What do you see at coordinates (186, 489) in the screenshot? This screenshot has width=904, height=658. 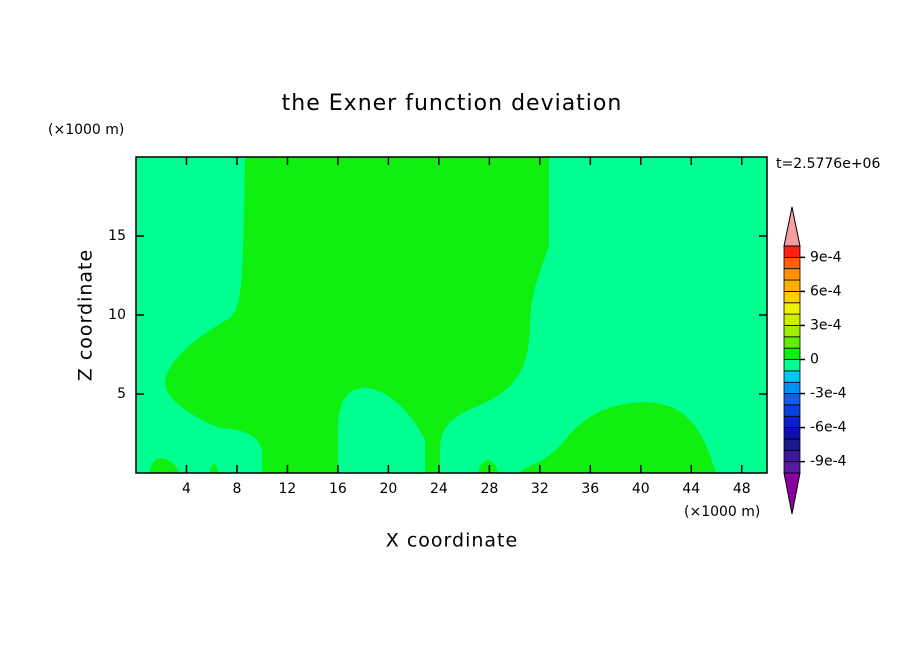 I see `x-tick-label: 4` at bounding box center [186, 489].